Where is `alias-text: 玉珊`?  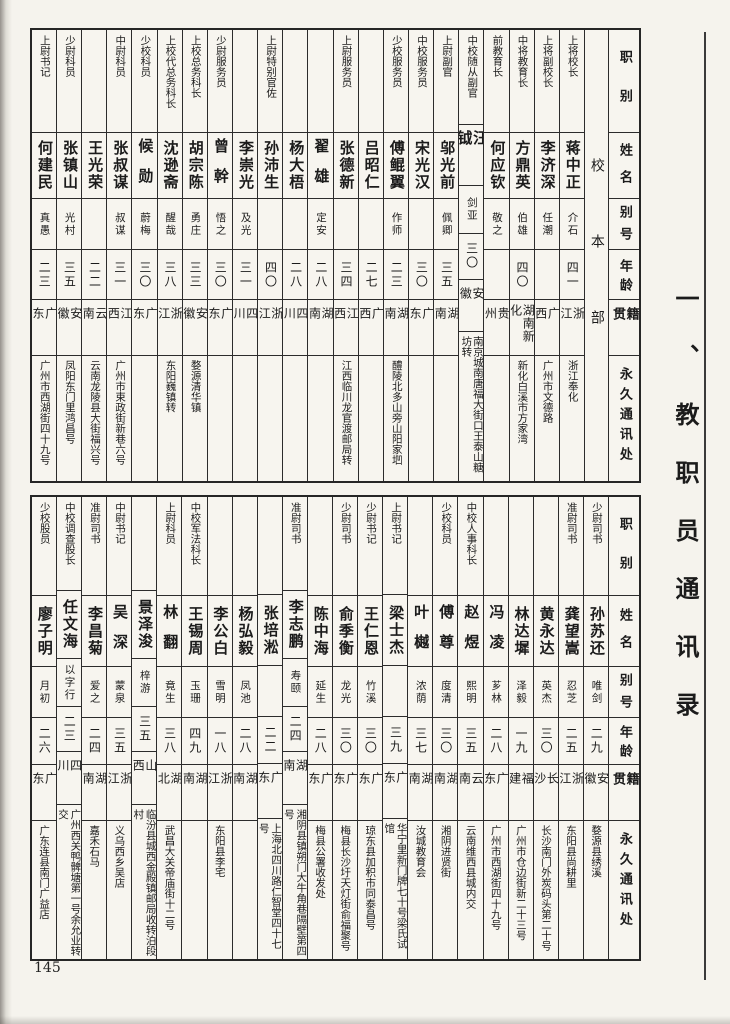
alias-text: 玉珊 is located at coordinates (194, 692).